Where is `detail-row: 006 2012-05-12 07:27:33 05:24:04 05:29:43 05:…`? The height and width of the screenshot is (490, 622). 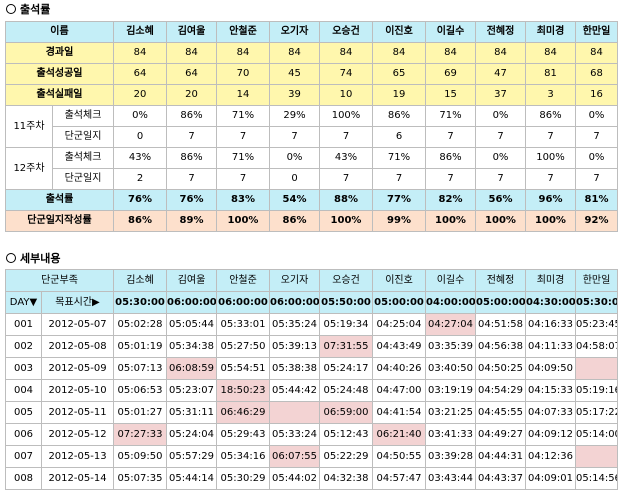
detail-row: 006 2012-05-12 07:27:33 05:24:04 05:29:43 05:… is located at coordinates (311, 434).